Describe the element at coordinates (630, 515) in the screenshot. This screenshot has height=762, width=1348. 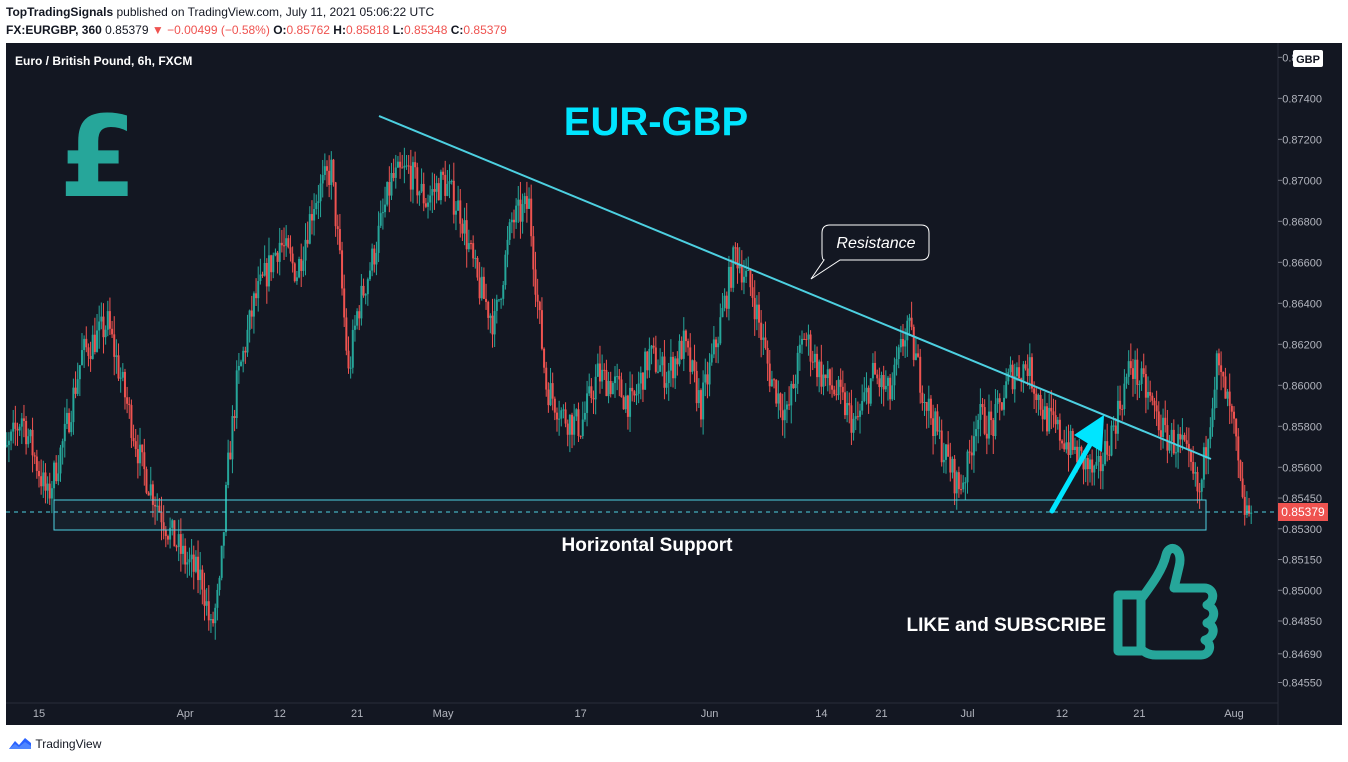
I see `horizontal-support-zone` at that location.